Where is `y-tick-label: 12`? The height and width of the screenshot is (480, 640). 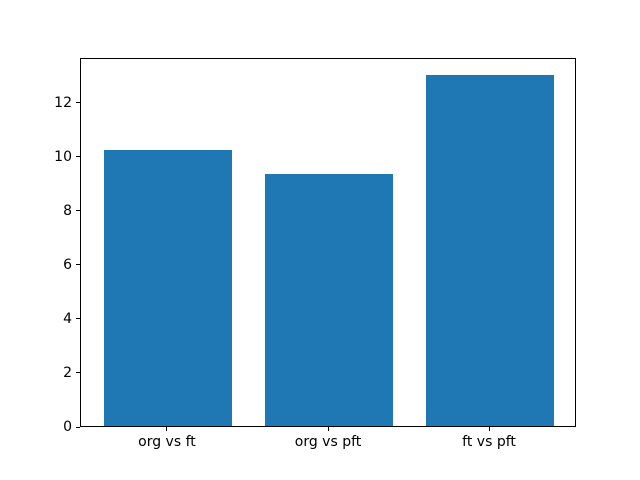
y-tick-label: 12 is located at coordinates (63, 102).